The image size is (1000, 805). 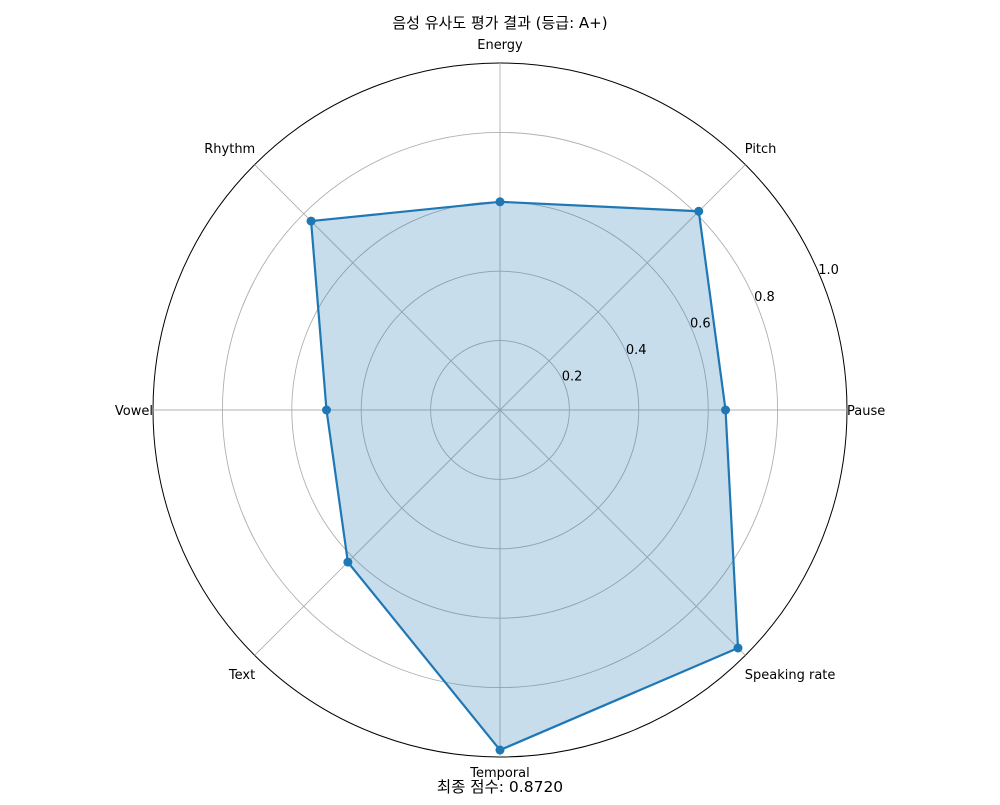 I want to click on axis-label-temporal: Temporal, so click(x=499, y=773).